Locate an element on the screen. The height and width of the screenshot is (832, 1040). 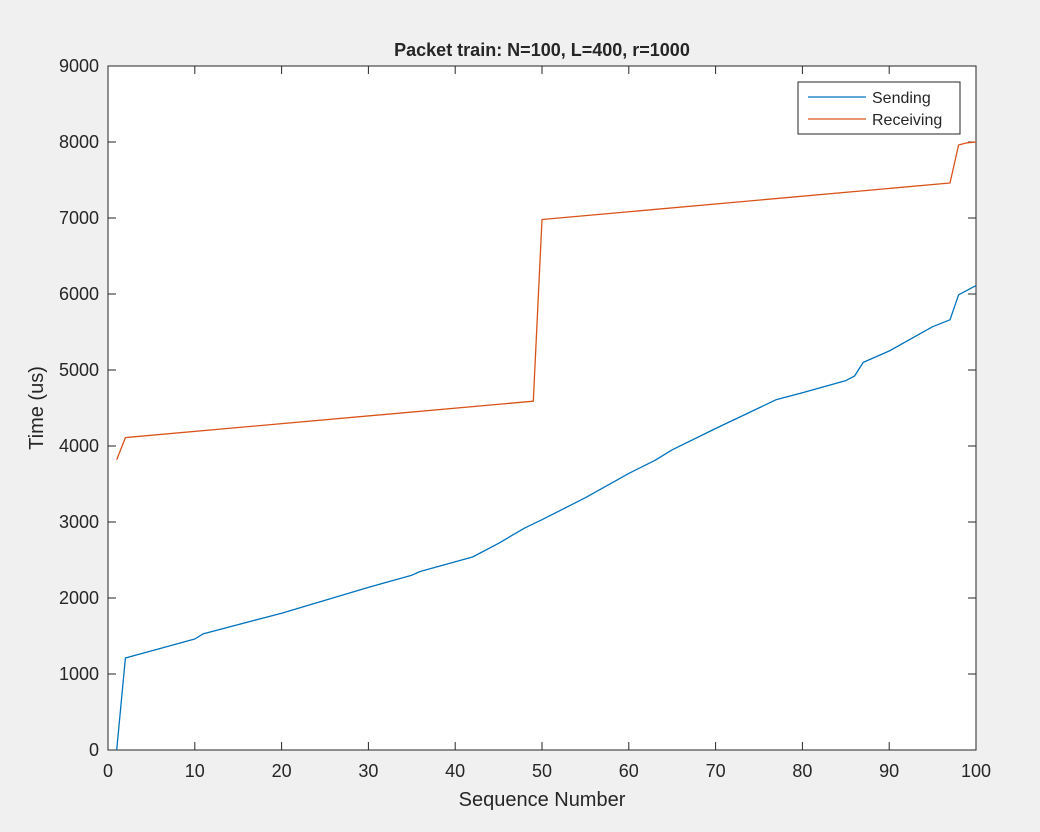
y-tick-label: 2000 is located at coordinates (79, 598).